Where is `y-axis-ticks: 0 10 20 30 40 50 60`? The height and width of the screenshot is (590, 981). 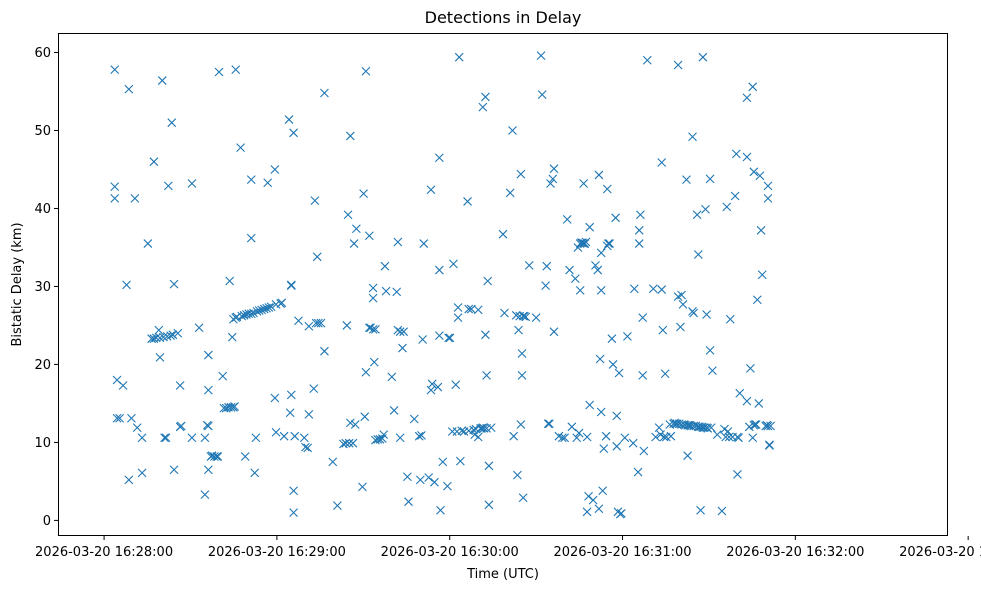 y-axis-ticks: 0 10 20 30 40 50 60 is located at coordinates (46, 287).